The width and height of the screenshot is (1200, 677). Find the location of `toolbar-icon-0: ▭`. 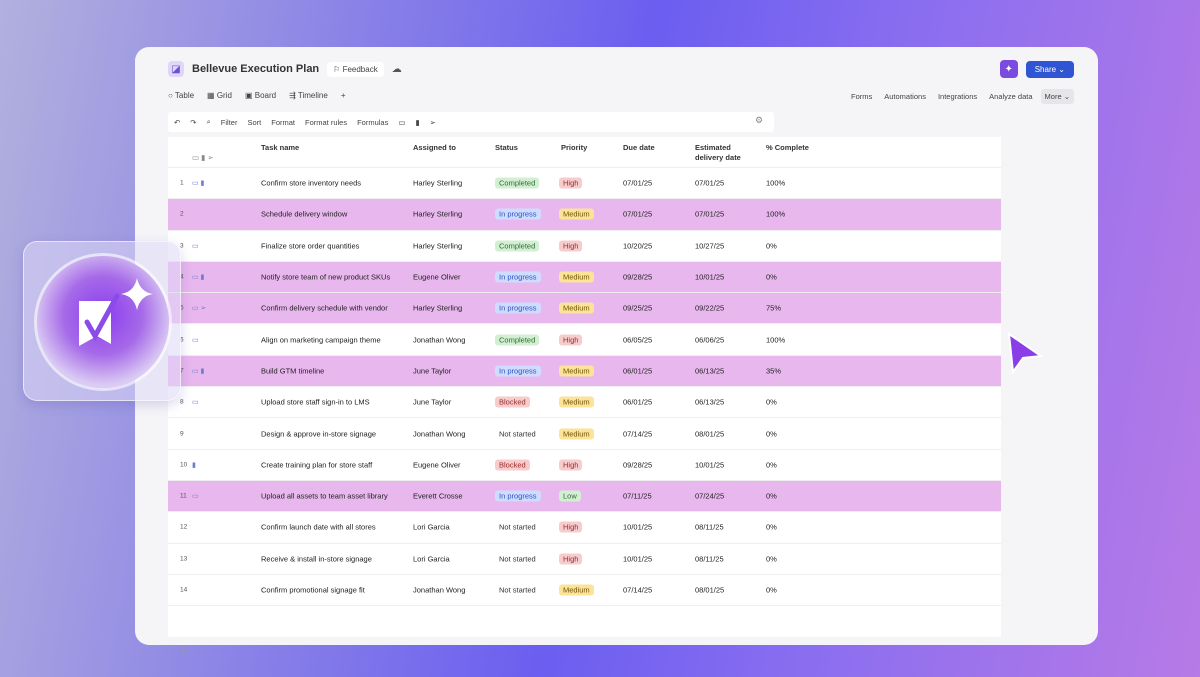

toolbar-icon-0: ▭ is located at coordinates (402, 122).